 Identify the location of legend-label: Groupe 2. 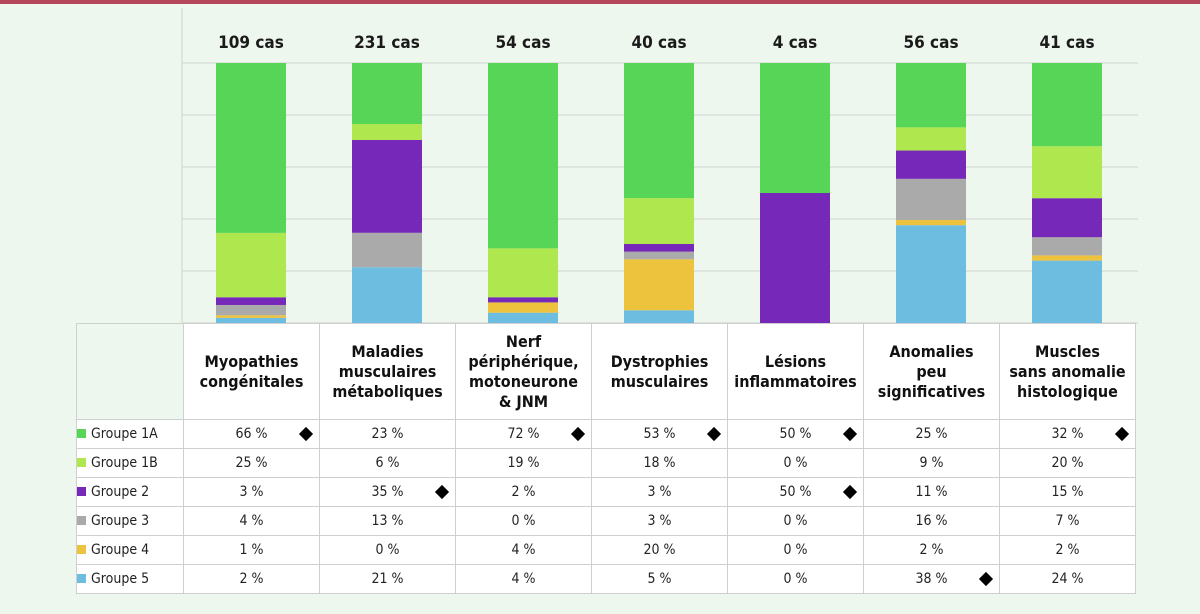
(120, 492).